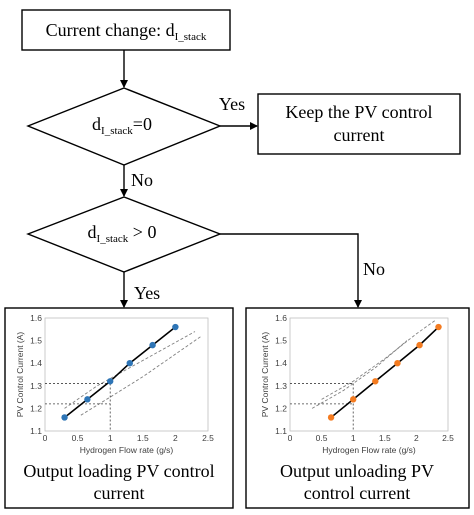 Image resolution: width=474 pixels, height=515 pixels. Describe the element at coordinates (142, 180) in the screenshot. I see `no1-label: No` at that location.